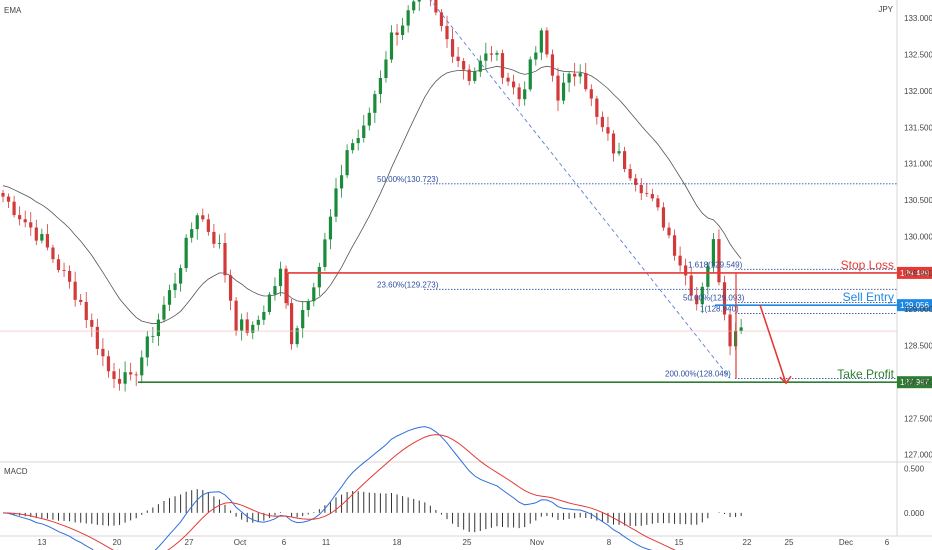 The width and height of the screenshot is (932, 550). I want to click on time-tick-label: Dec, so click(846, 542).